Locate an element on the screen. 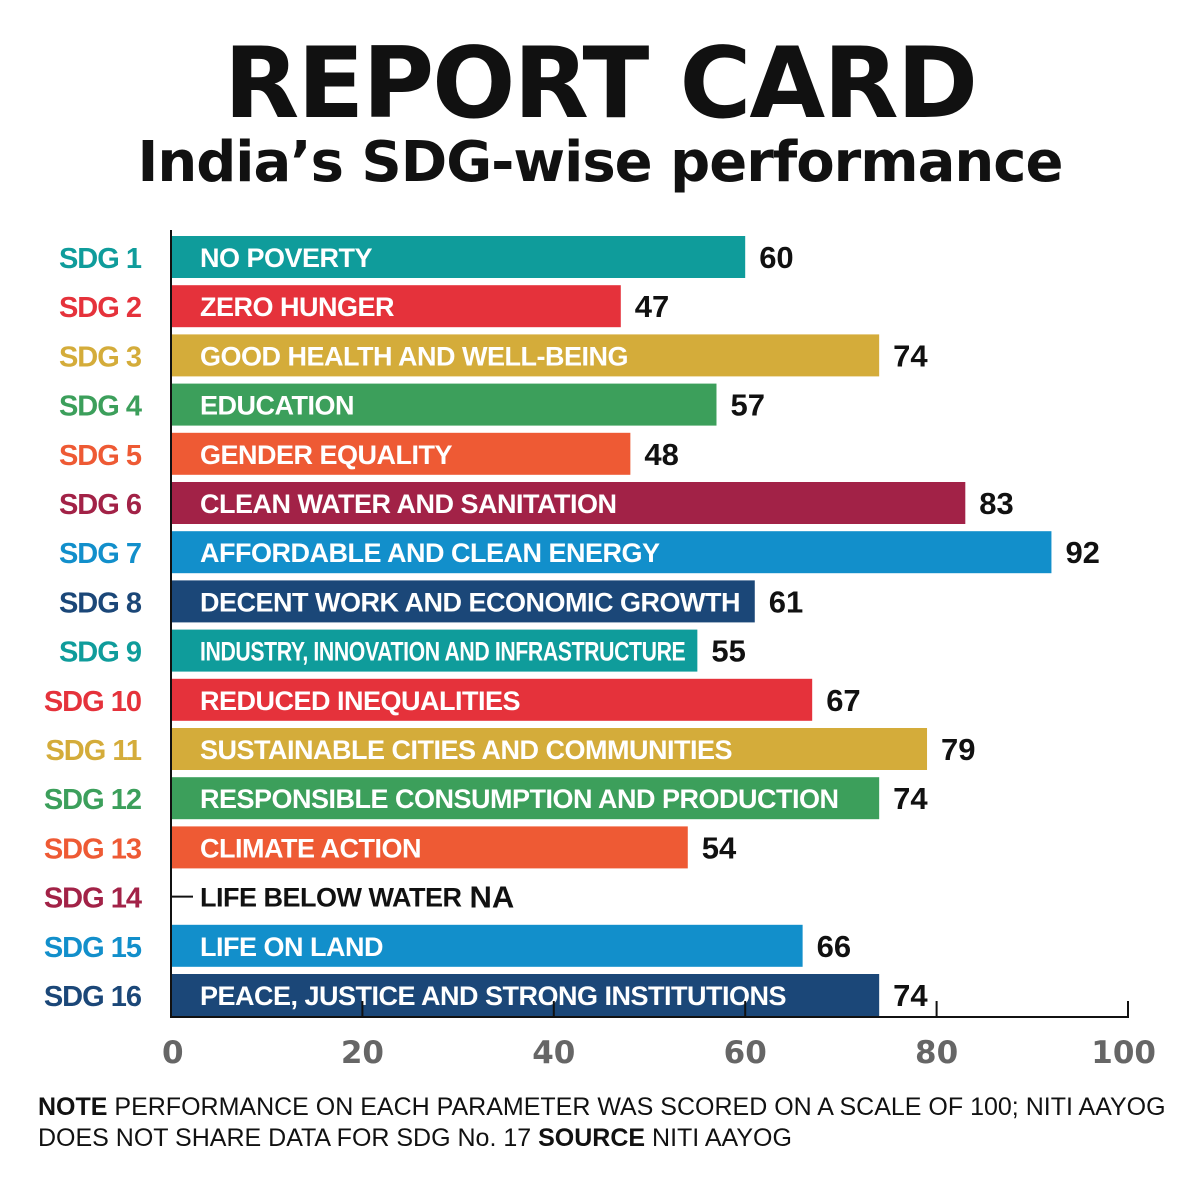 This screenshot has width=1200, height=1203. bar-value-label: 55 is located at coordinates (728, 651).